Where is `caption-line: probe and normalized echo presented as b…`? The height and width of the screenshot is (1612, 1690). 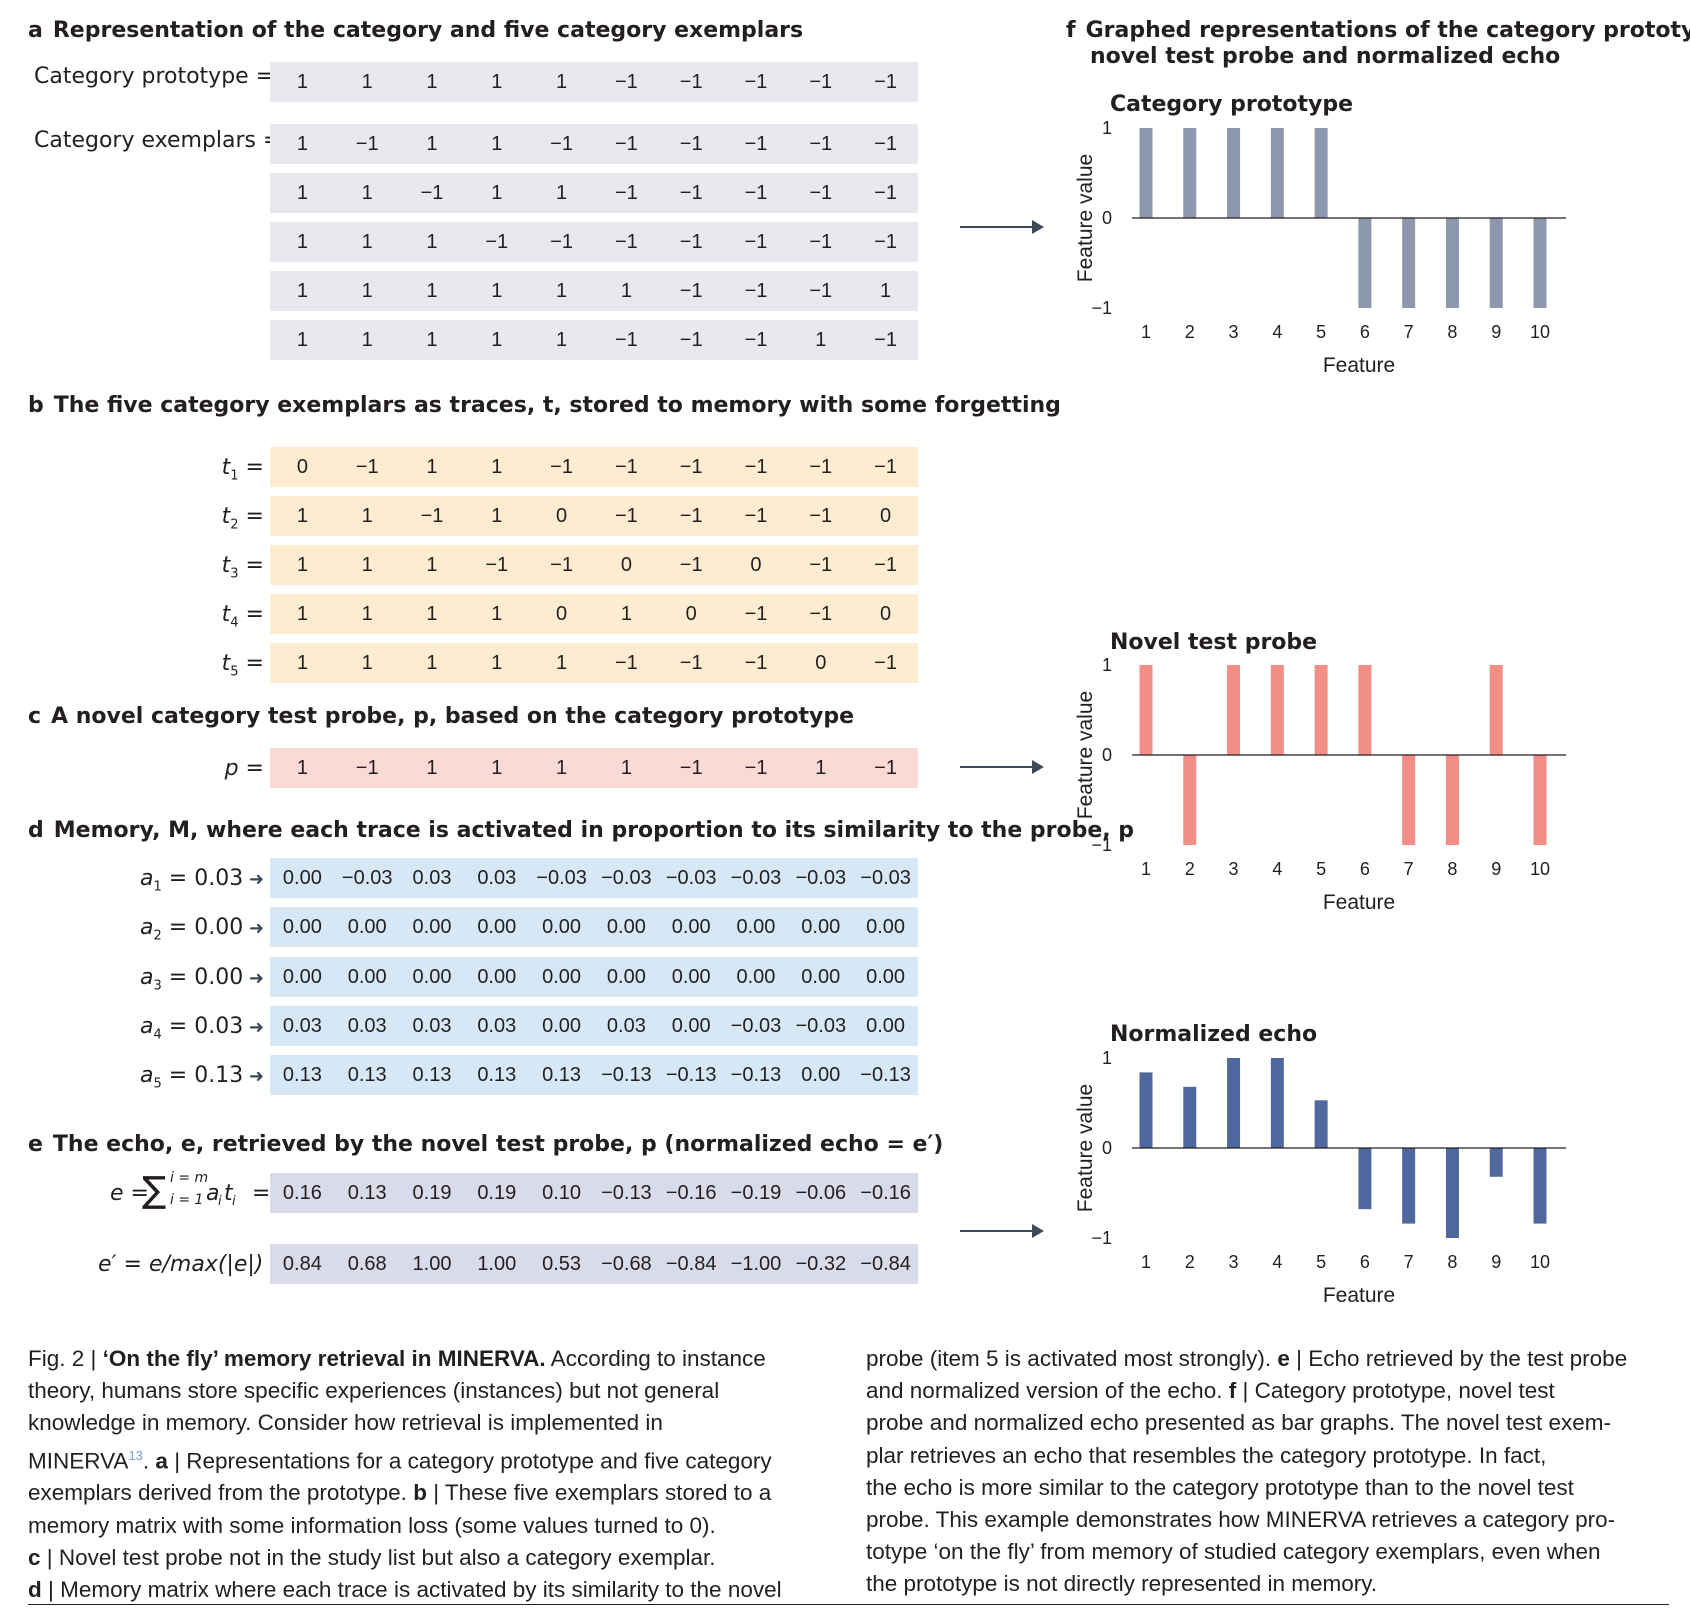
caption-line: probe and normalized echo presented as b… is located at coordinates (1267, 1423).